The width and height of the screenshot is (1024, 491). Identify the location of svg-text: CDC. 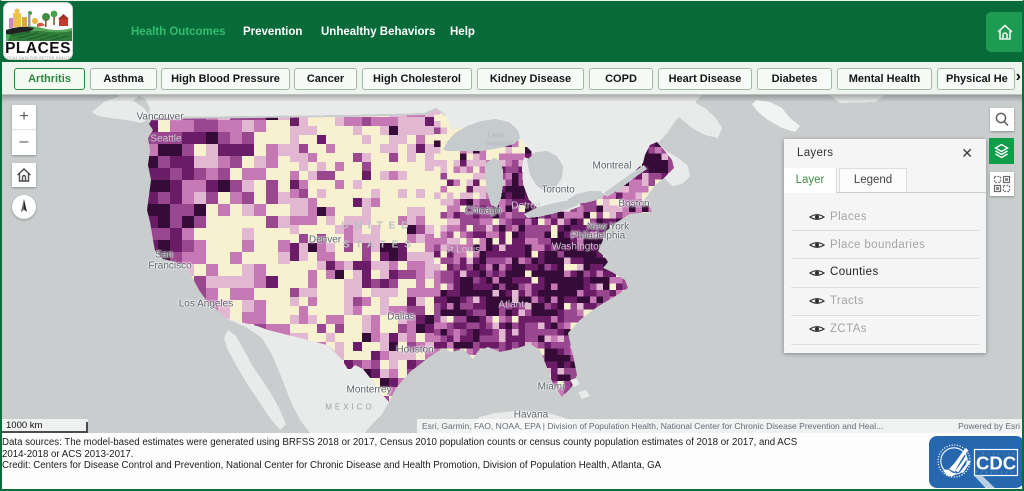
(996, 463).